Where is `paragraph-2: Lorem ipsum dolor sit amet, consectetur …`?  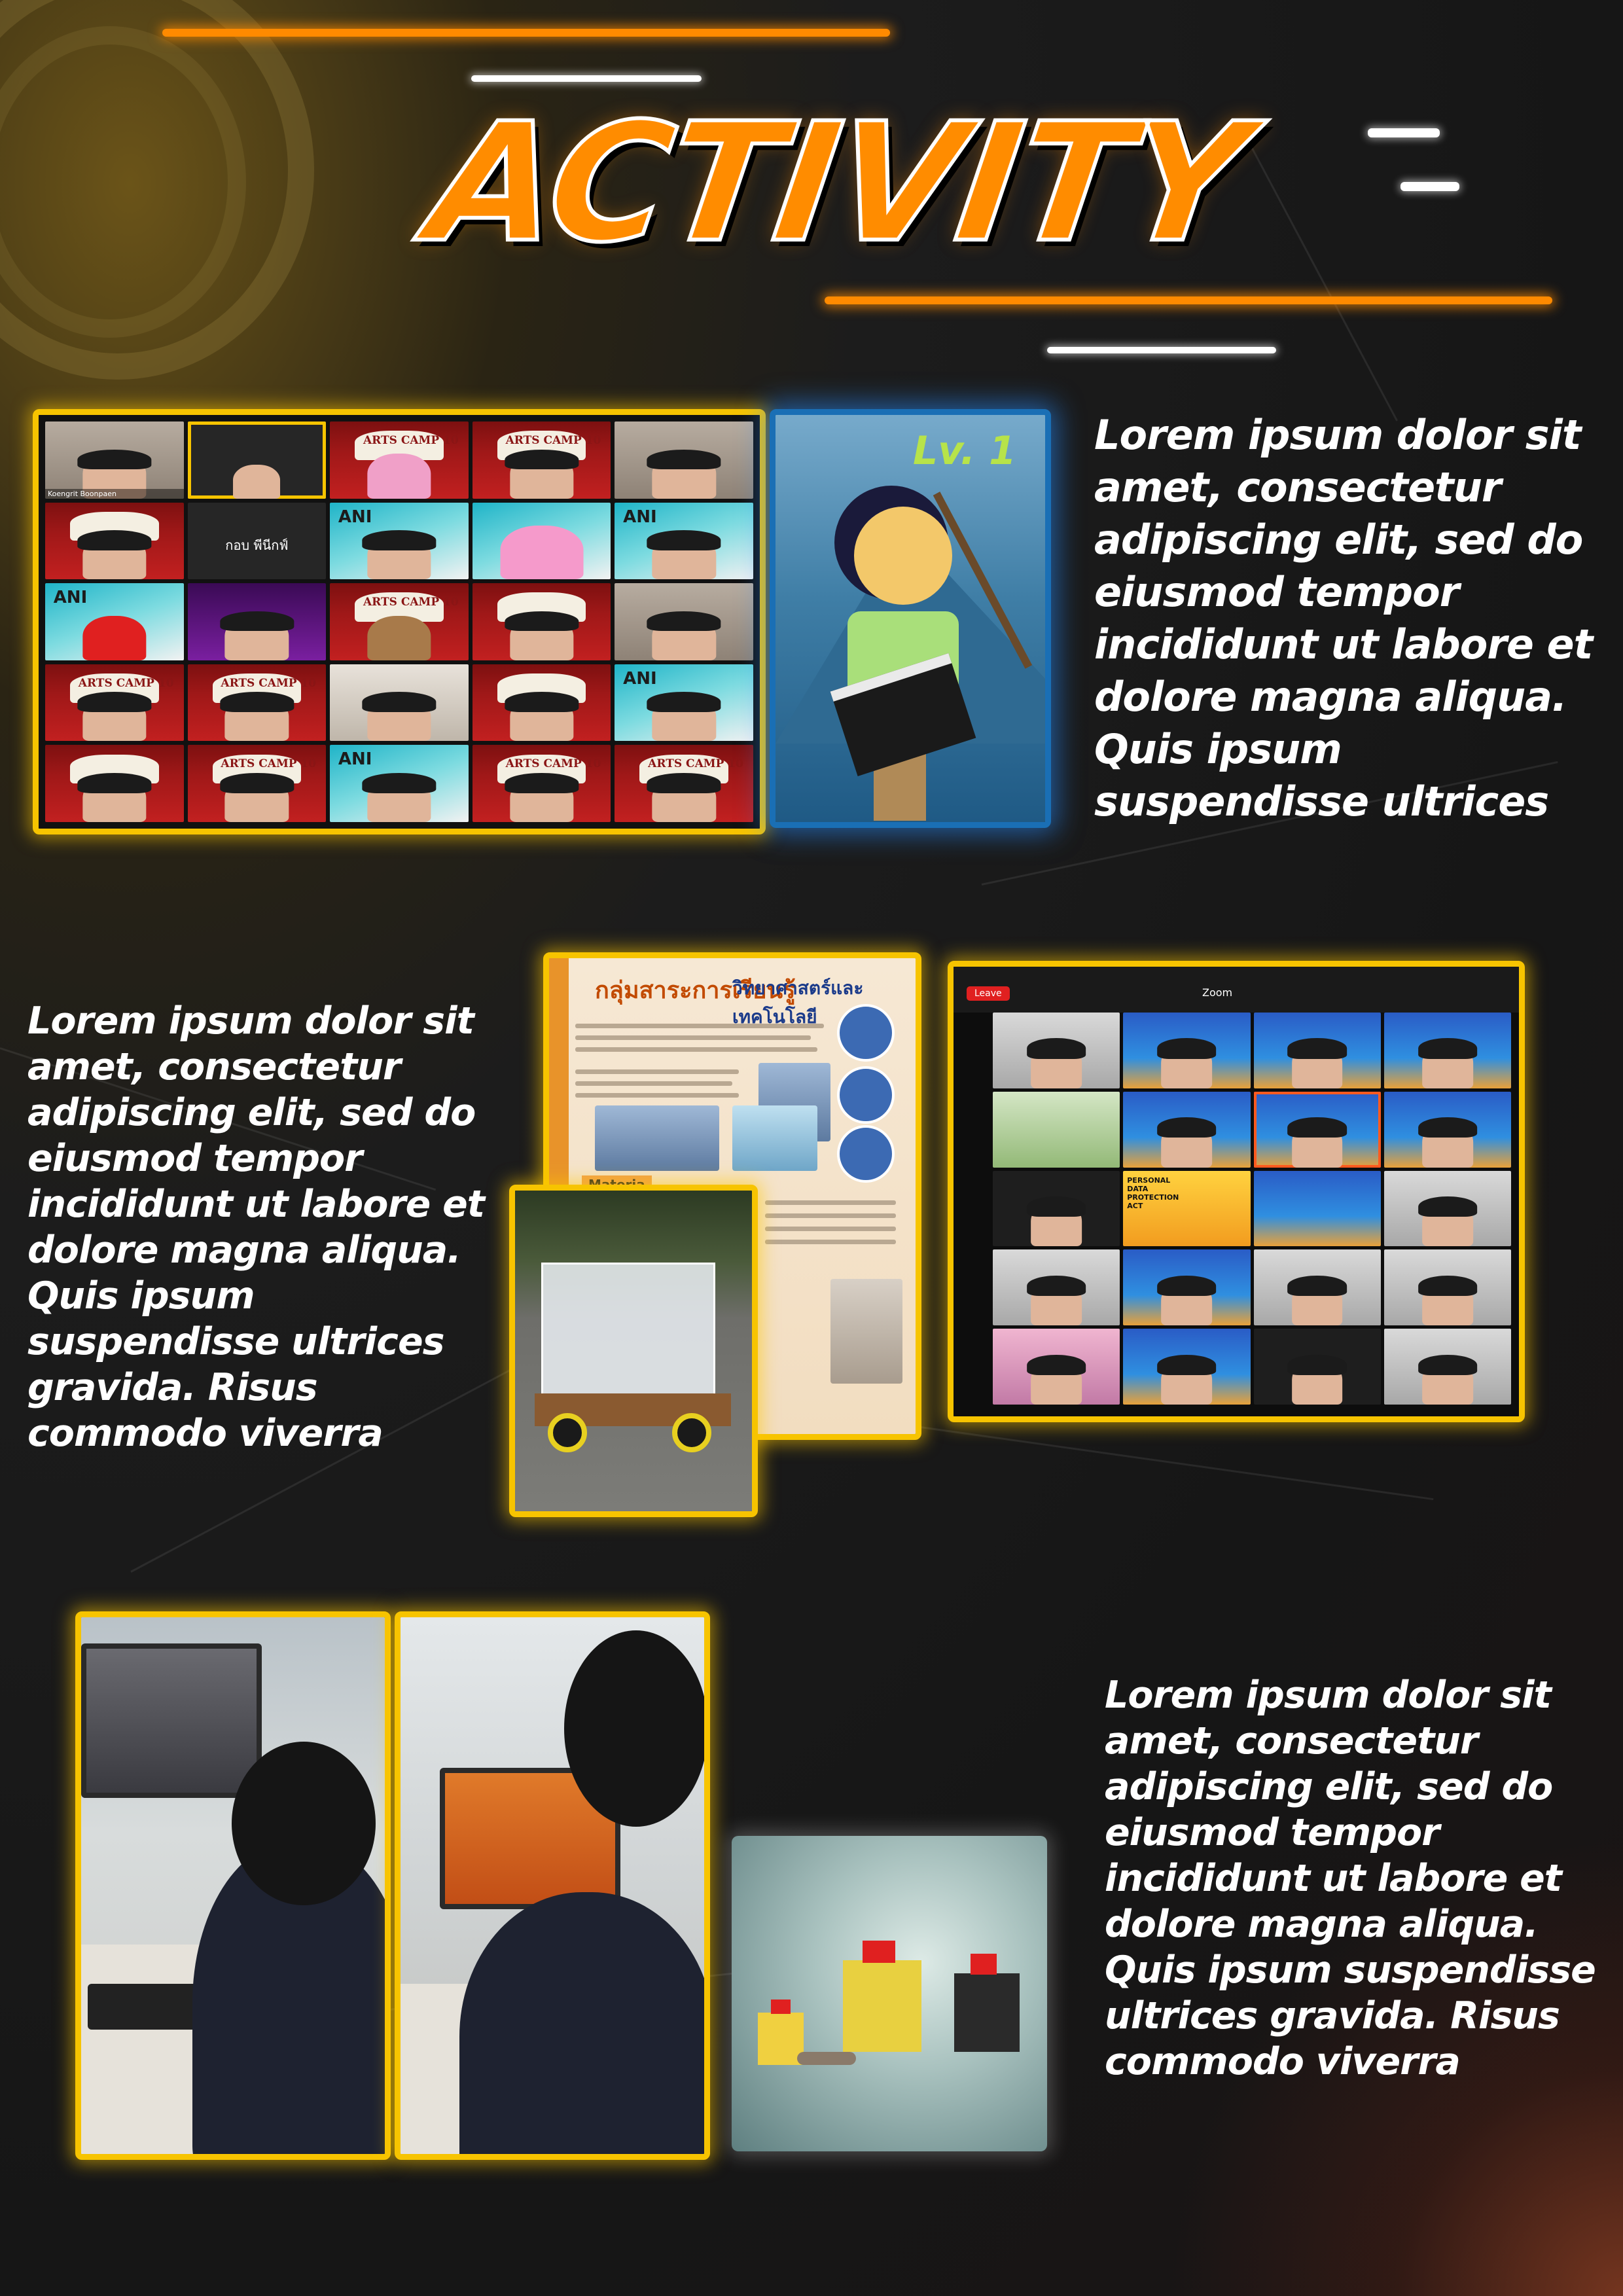
paragraph-2: Lorem ipsum dolor sit amet, consectetur … is located at coordinates (256, 1227).